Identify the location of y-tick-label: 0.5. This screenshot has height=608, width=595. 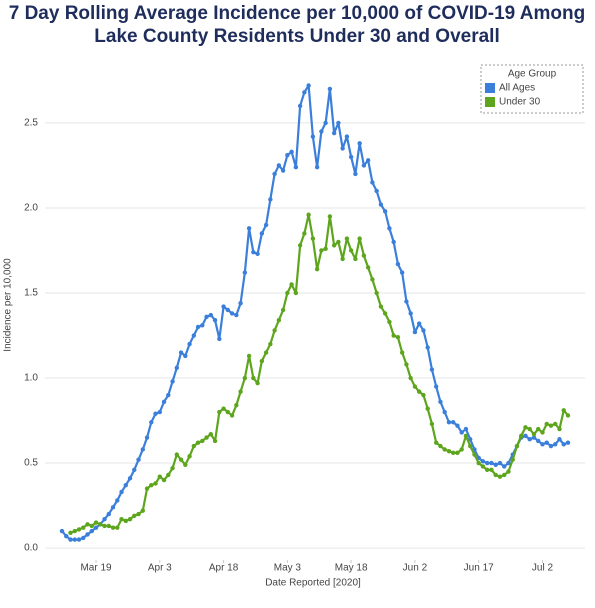
(31, 463).